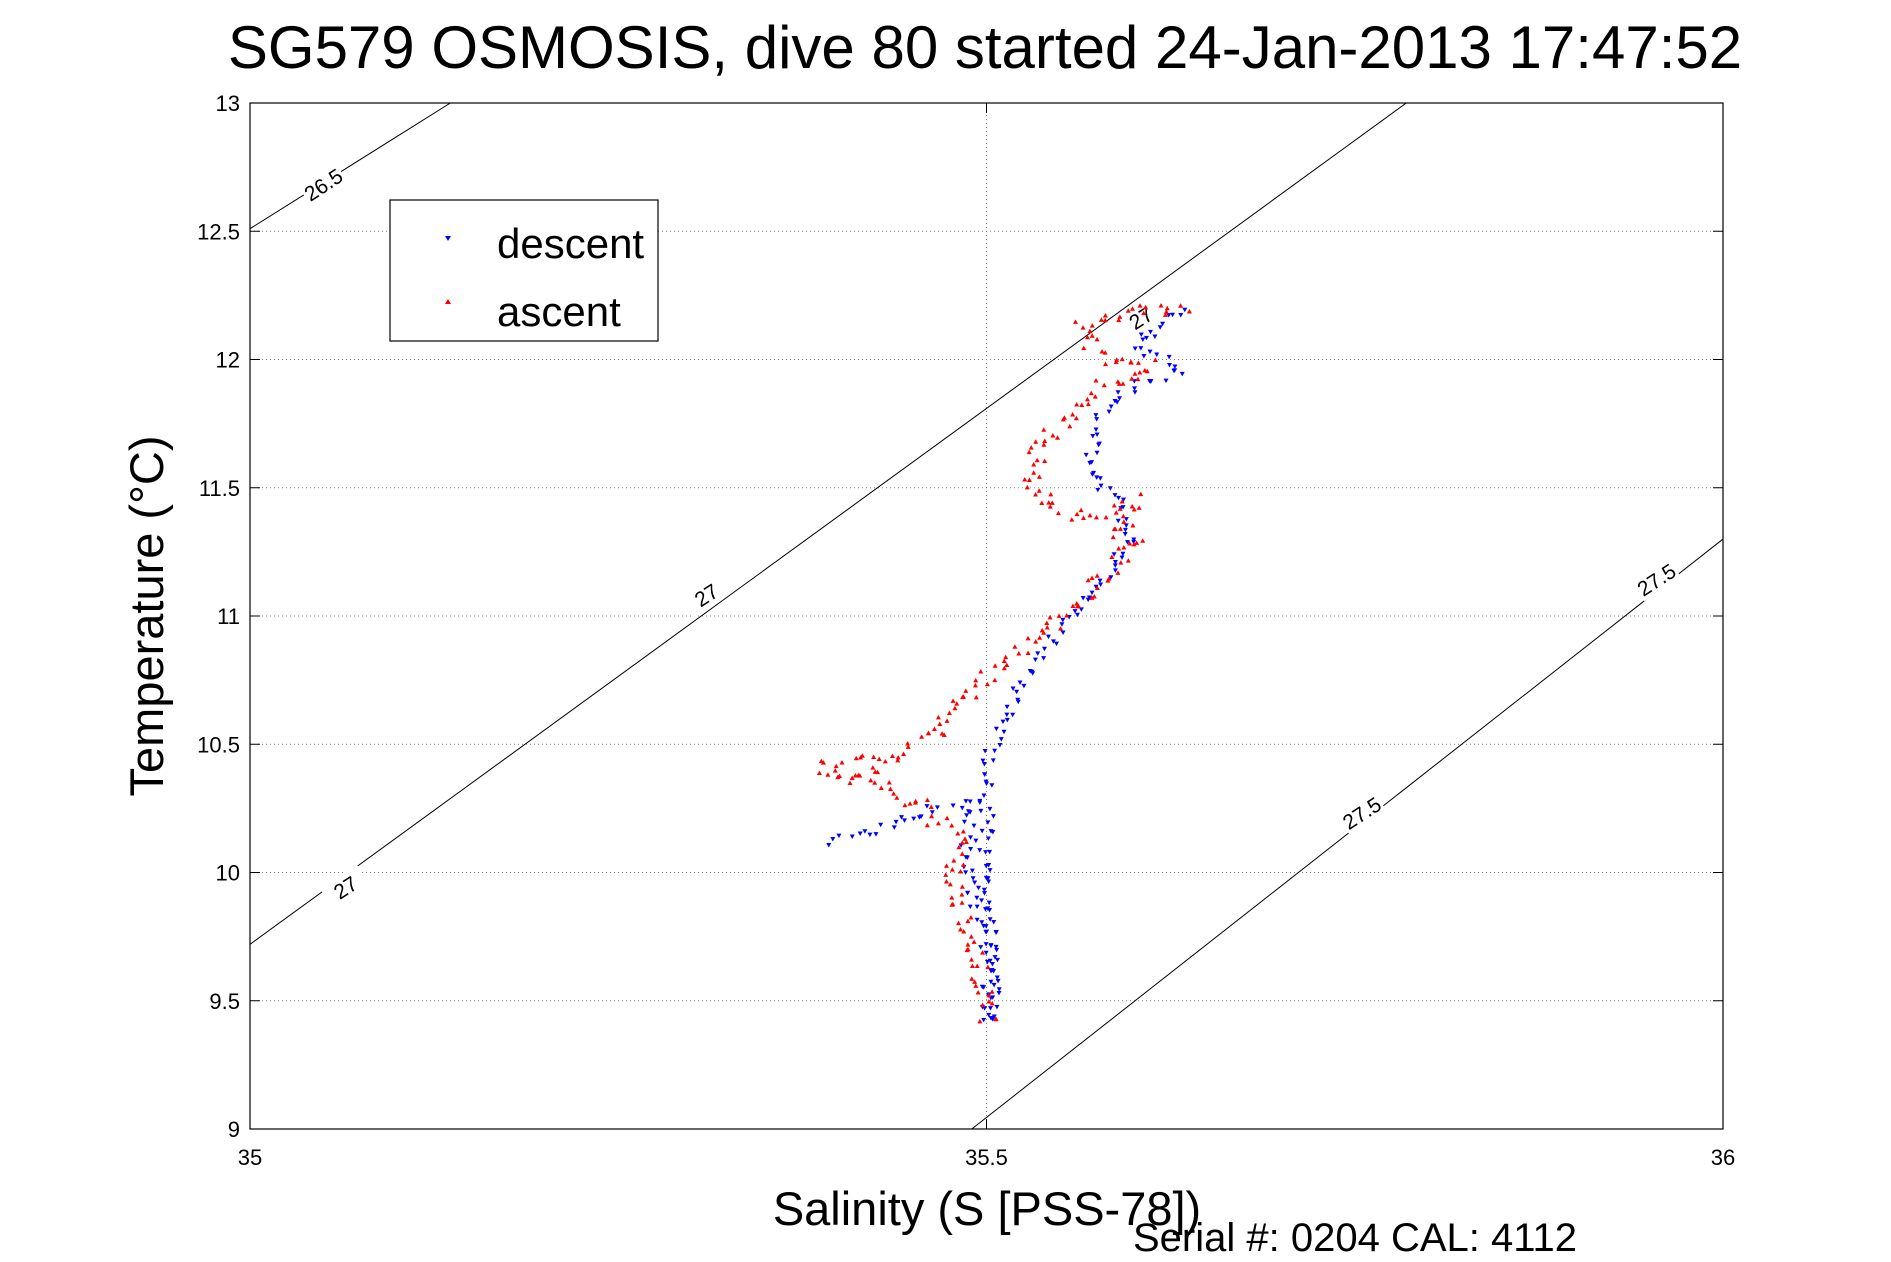  Describe the element at coordinates (323, 184) in the screenshot. I see `contour-label-background` at that location.